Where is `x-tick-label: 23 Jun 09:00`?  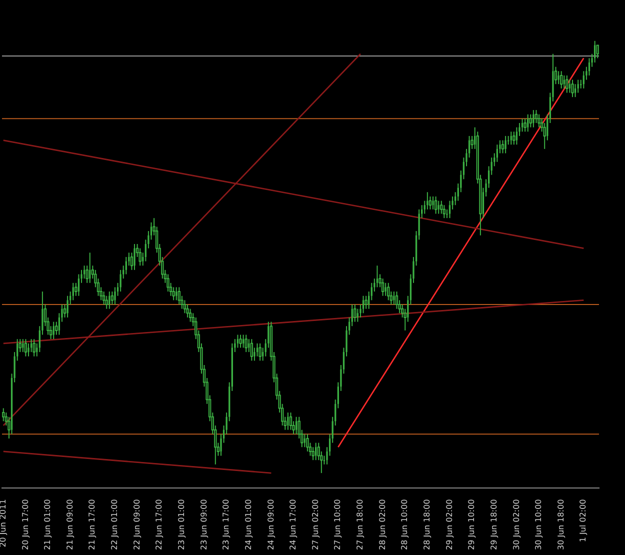
x-tick-label: 23 Jun 09:00 is located at coordinates (203, 524).